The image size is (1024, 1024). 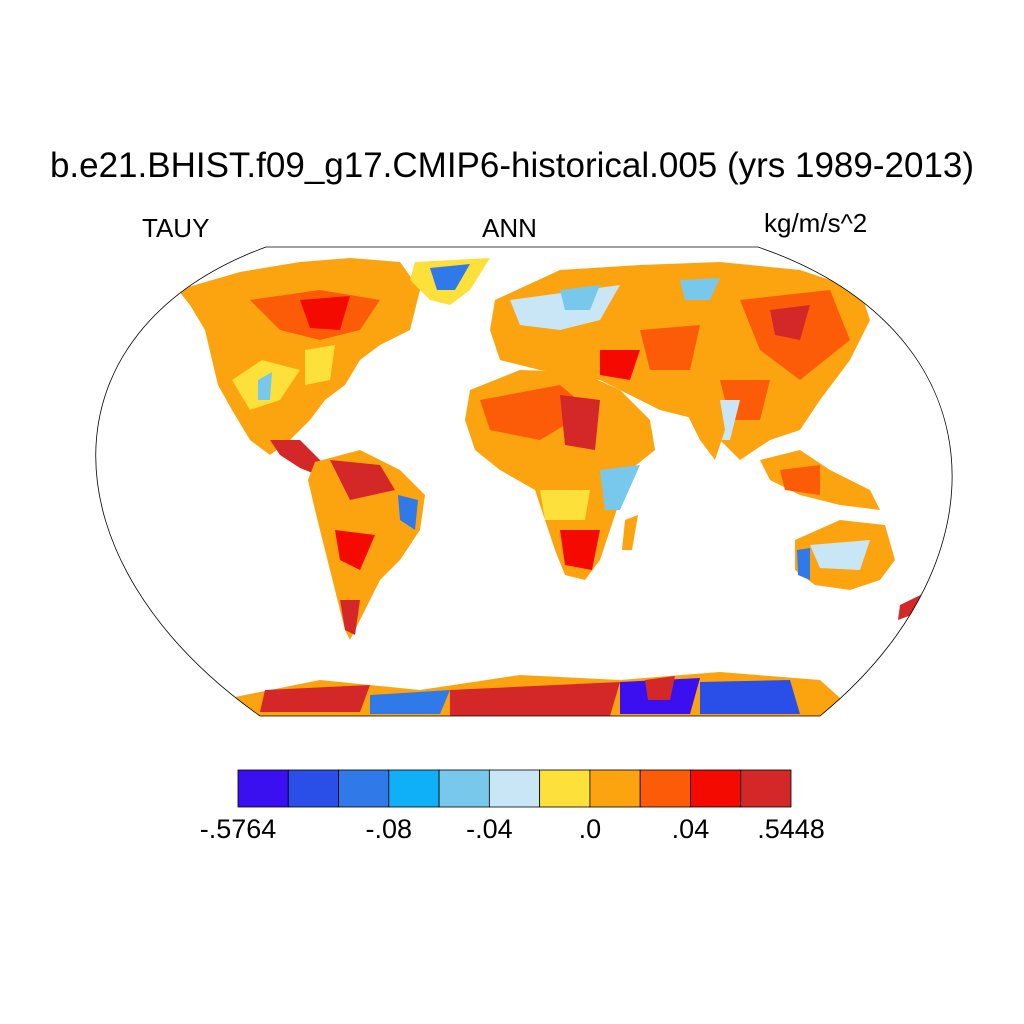 I want to click on colorbar-tick-label: .5448, so click(x=791, y=829).